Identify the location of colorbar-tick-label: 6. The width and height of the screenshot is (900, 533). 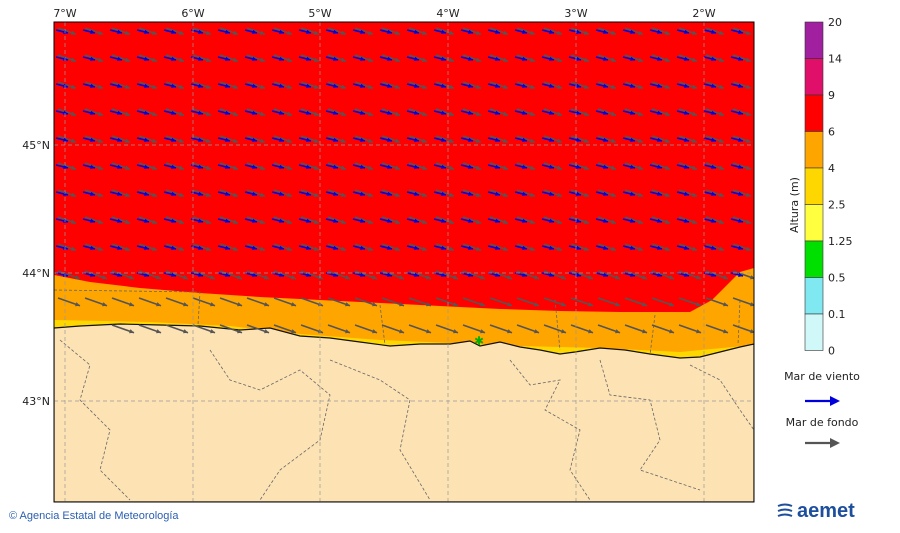
(831, 132).